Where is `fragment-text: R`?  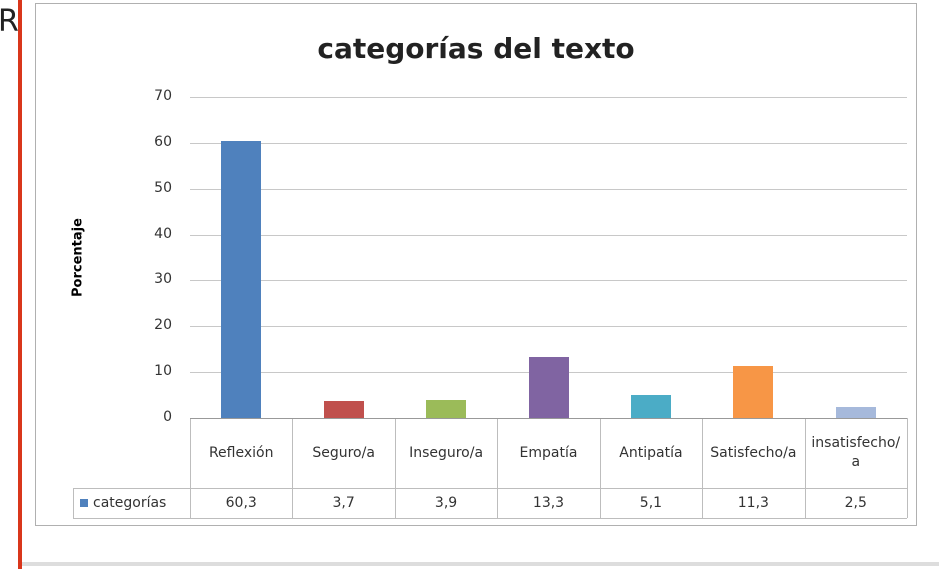 fragment-text: R is located at coordinates (9, 21).